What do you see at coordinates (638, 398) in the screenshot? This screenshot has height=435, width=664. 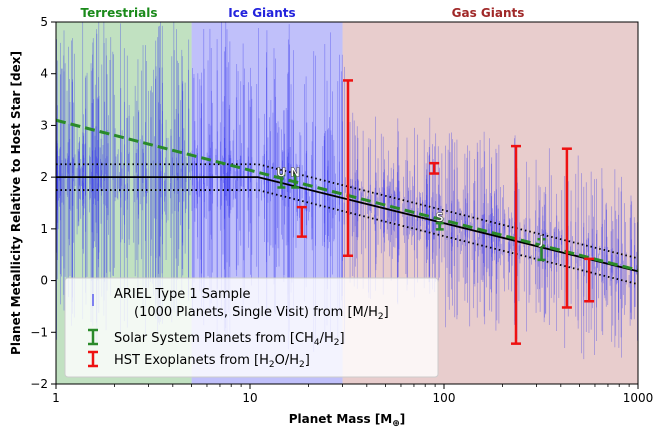 I see `x-tick-label: 1000` at bounding box center [638, 398].